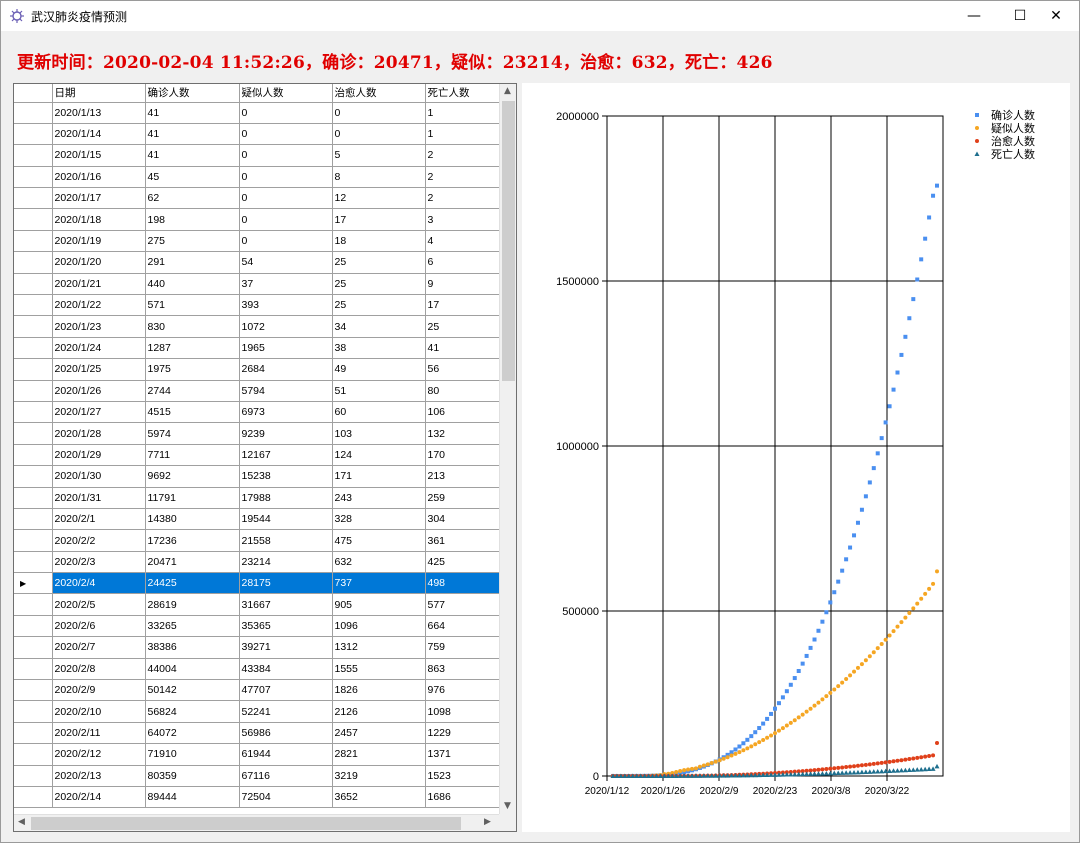 This screenshot has height=843, width=1080. What do you see at coordinates (192, 219) in the screenshot?
I see `cell-confirmed: 198` at bounding box center [192, 219].